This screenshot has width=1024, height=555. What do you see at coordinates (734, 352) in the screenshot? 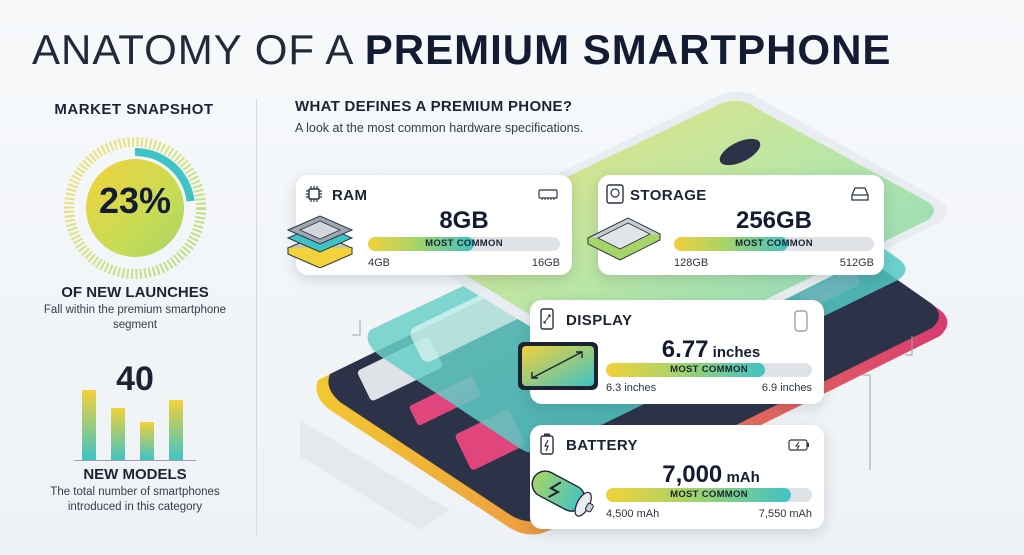
I see `display-value-unit: inches` at bounding box center [734, 352].